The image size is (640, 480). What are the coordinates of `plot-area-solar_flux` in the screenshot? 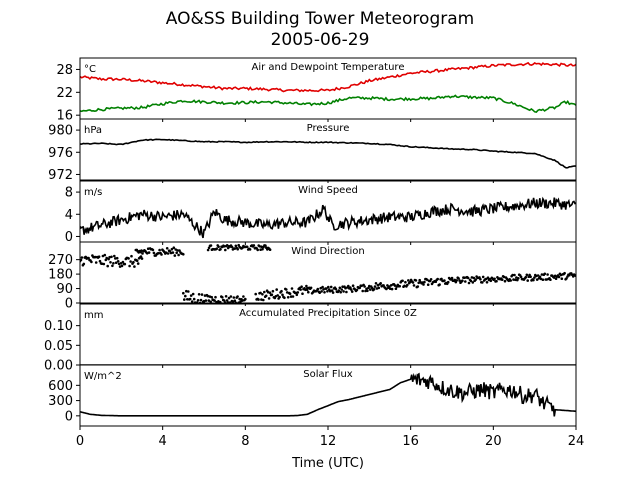 It's located at (328, 394).